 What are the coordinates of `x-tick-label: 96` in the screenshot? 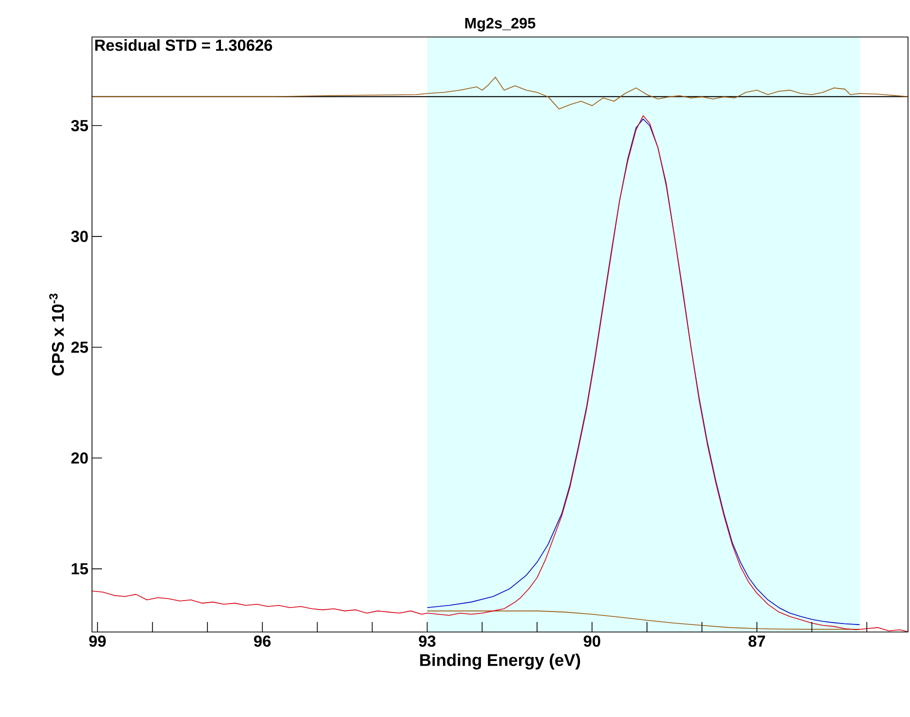 It's located at (262, 641).